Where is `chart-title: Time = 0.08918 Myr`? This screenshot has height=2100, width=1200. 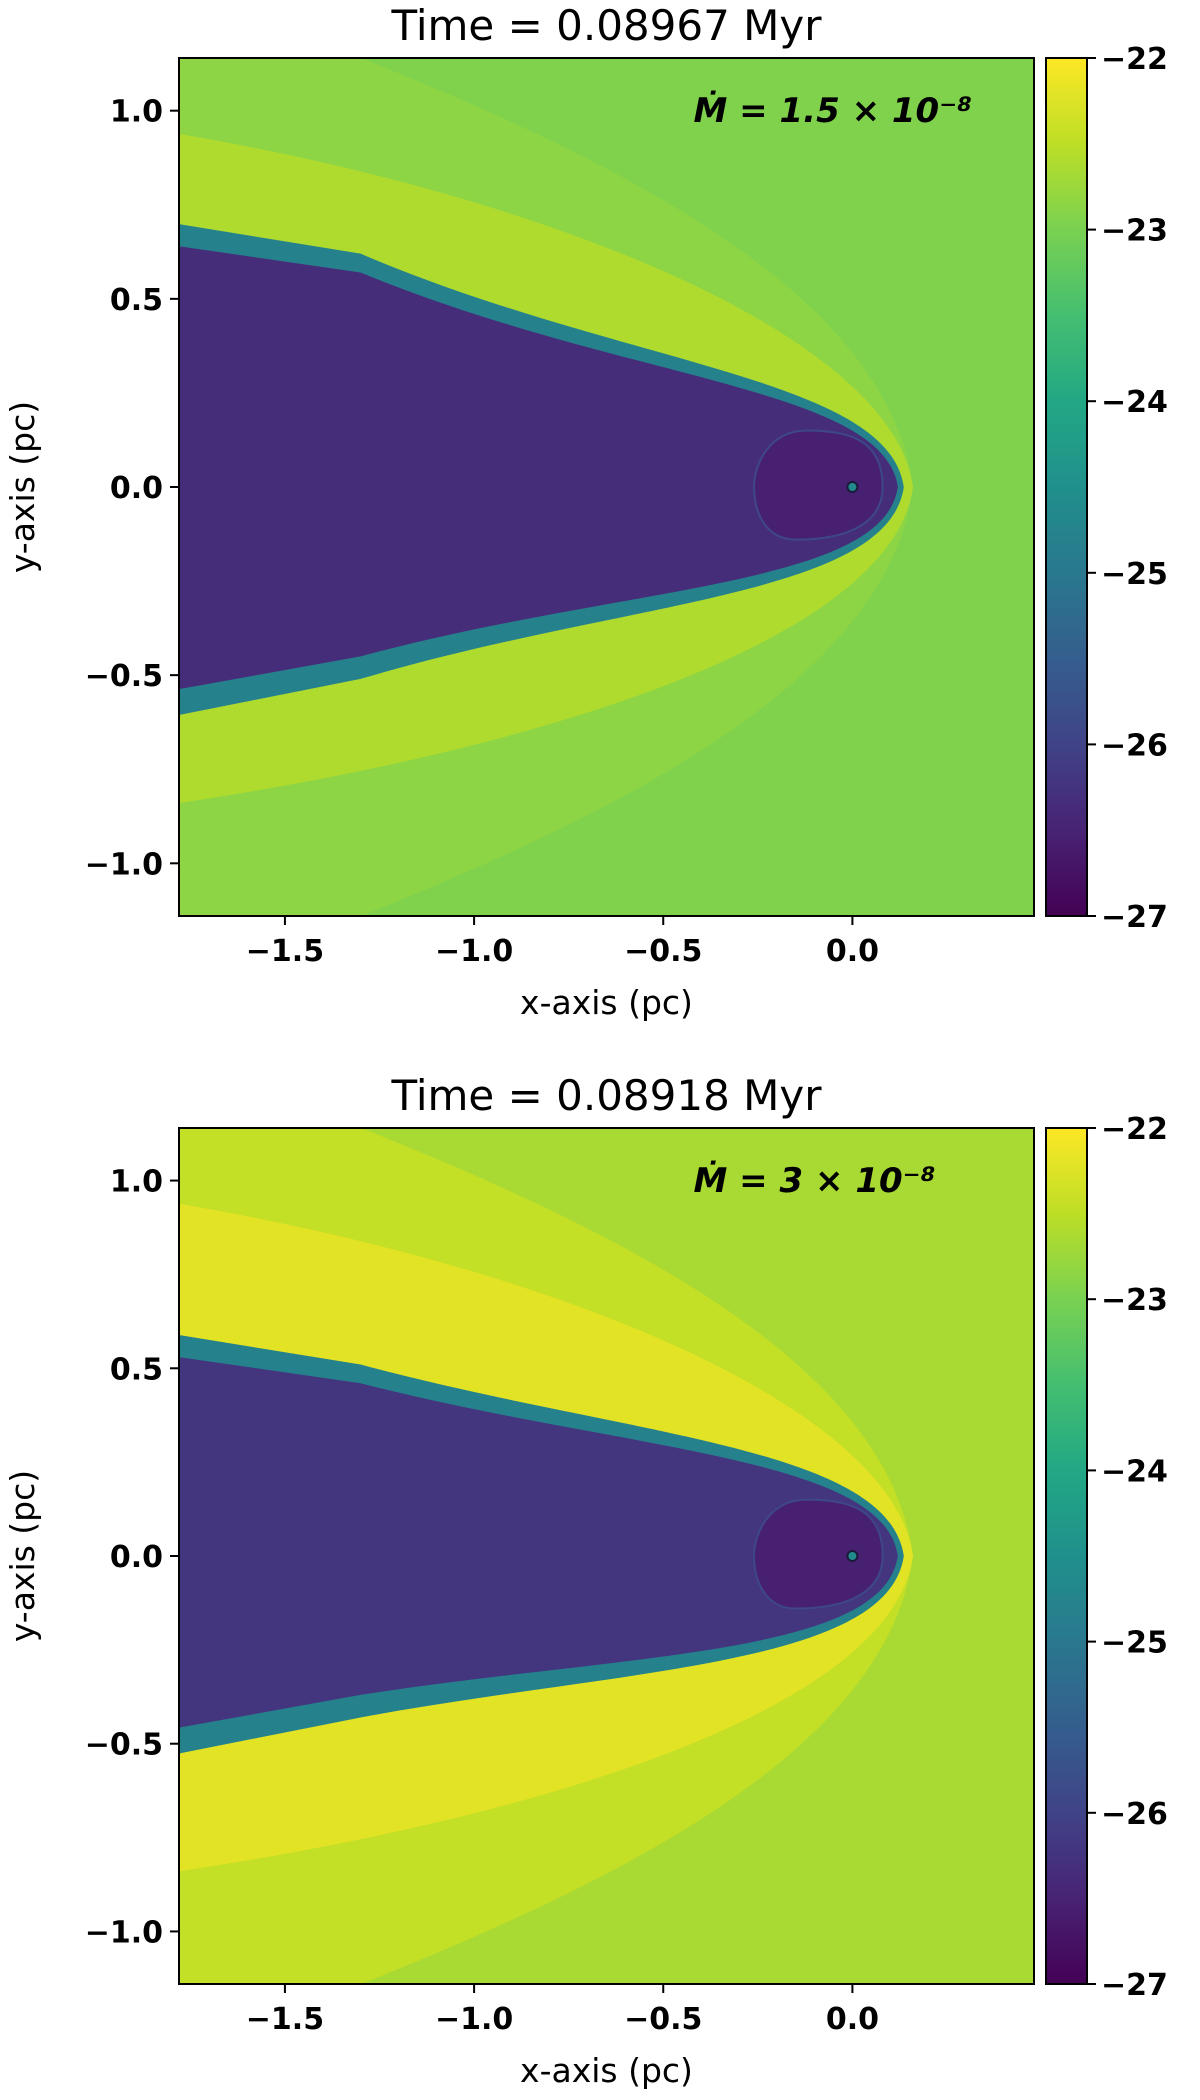 chart-title: Time = 0.08918 Myr is located at coordinates (606, 1095).